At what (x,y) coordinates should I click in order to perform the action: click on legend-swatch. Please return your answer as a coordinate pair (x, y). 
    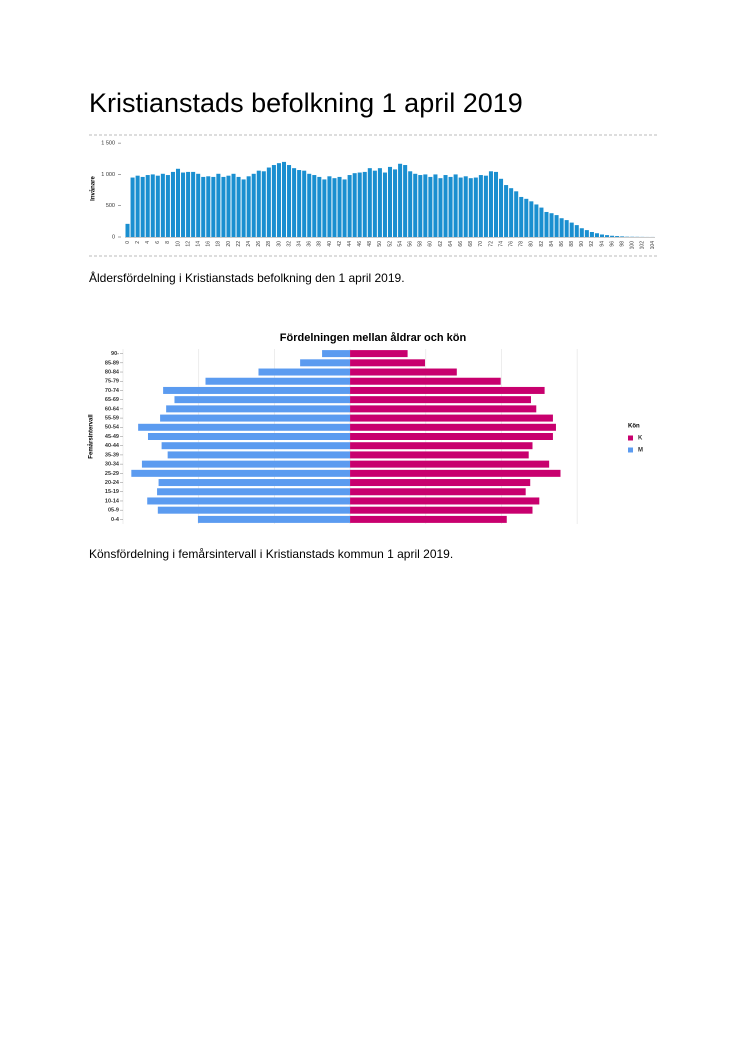
    Looking at the image, I should click on (630, 450).